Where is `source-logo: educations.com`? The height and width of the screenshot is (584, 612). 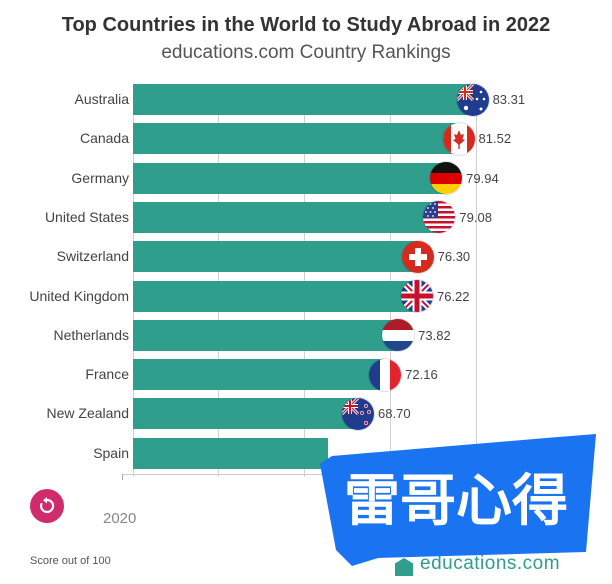
source-logo: educations.com is located at coordinates (477, 564).